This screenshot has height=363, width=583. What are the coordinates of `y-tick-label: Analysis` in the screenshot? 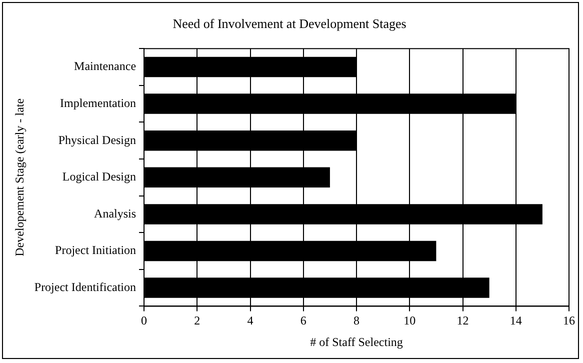 It's located at (115, 213).